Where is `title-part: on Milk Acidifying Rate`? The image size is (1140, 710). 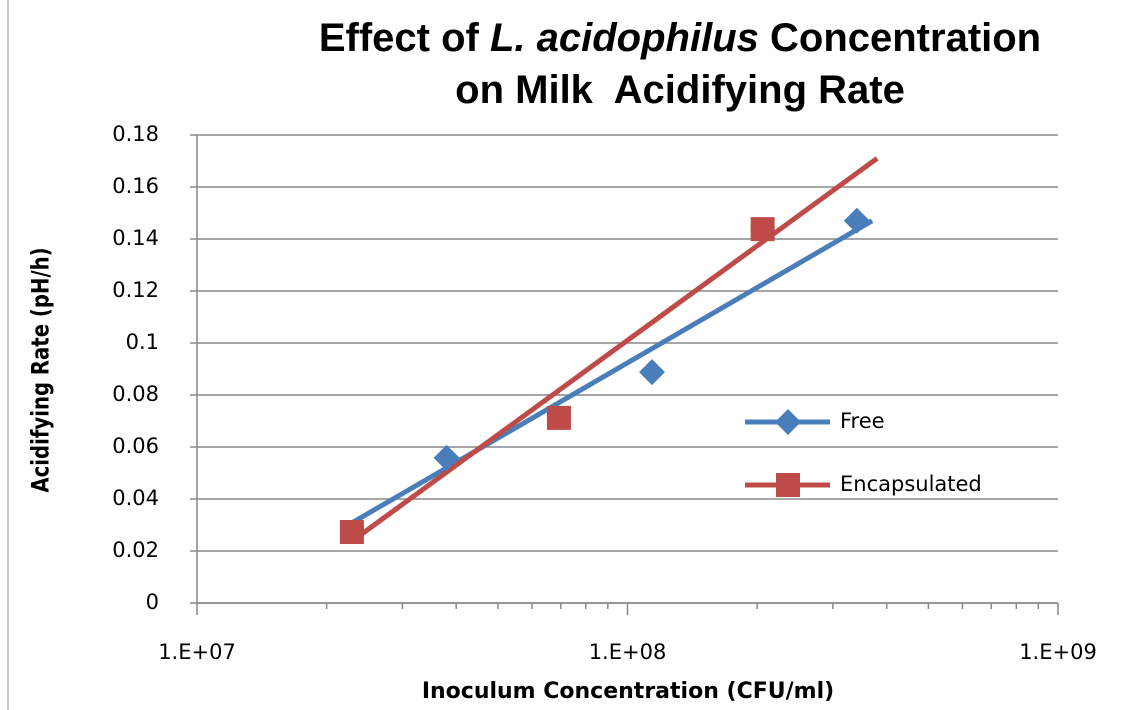
title-part: on Milk Acidifying Rate is located at coordinates (680, 90).